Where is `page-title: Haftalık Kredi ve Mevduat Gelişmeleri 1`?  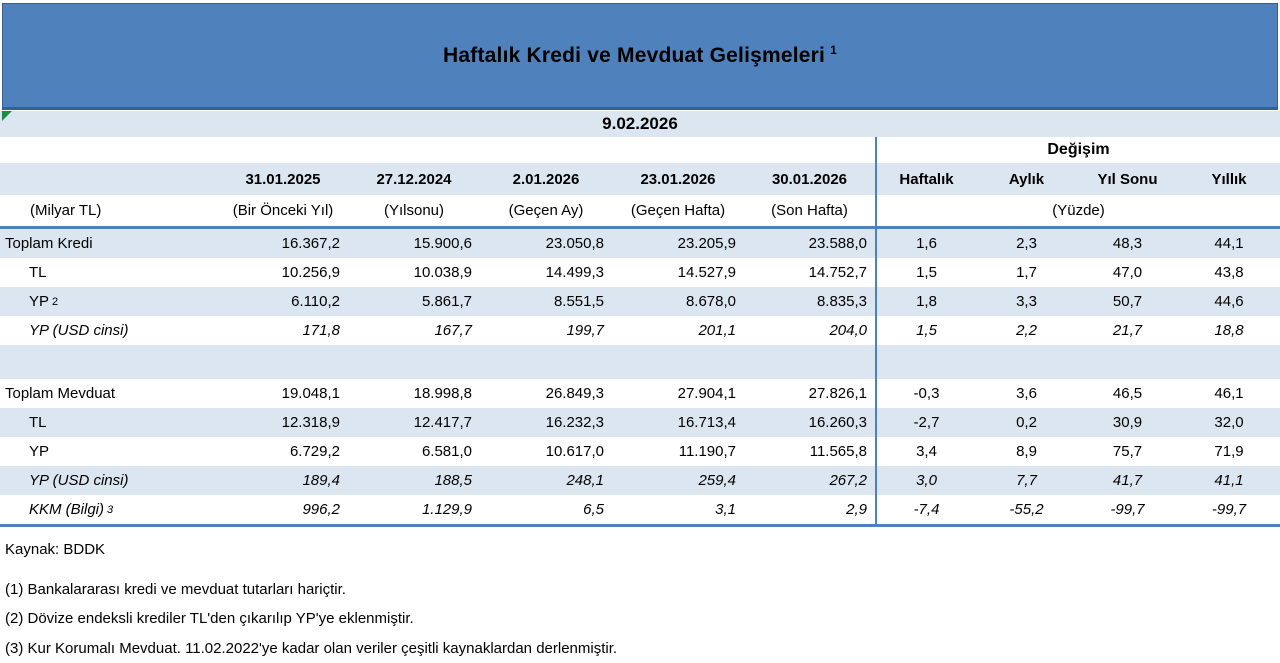 page-title: Haftalık Kredi ve Mevduat Gelişmeleri 1 is located at coordinates (640, 55).